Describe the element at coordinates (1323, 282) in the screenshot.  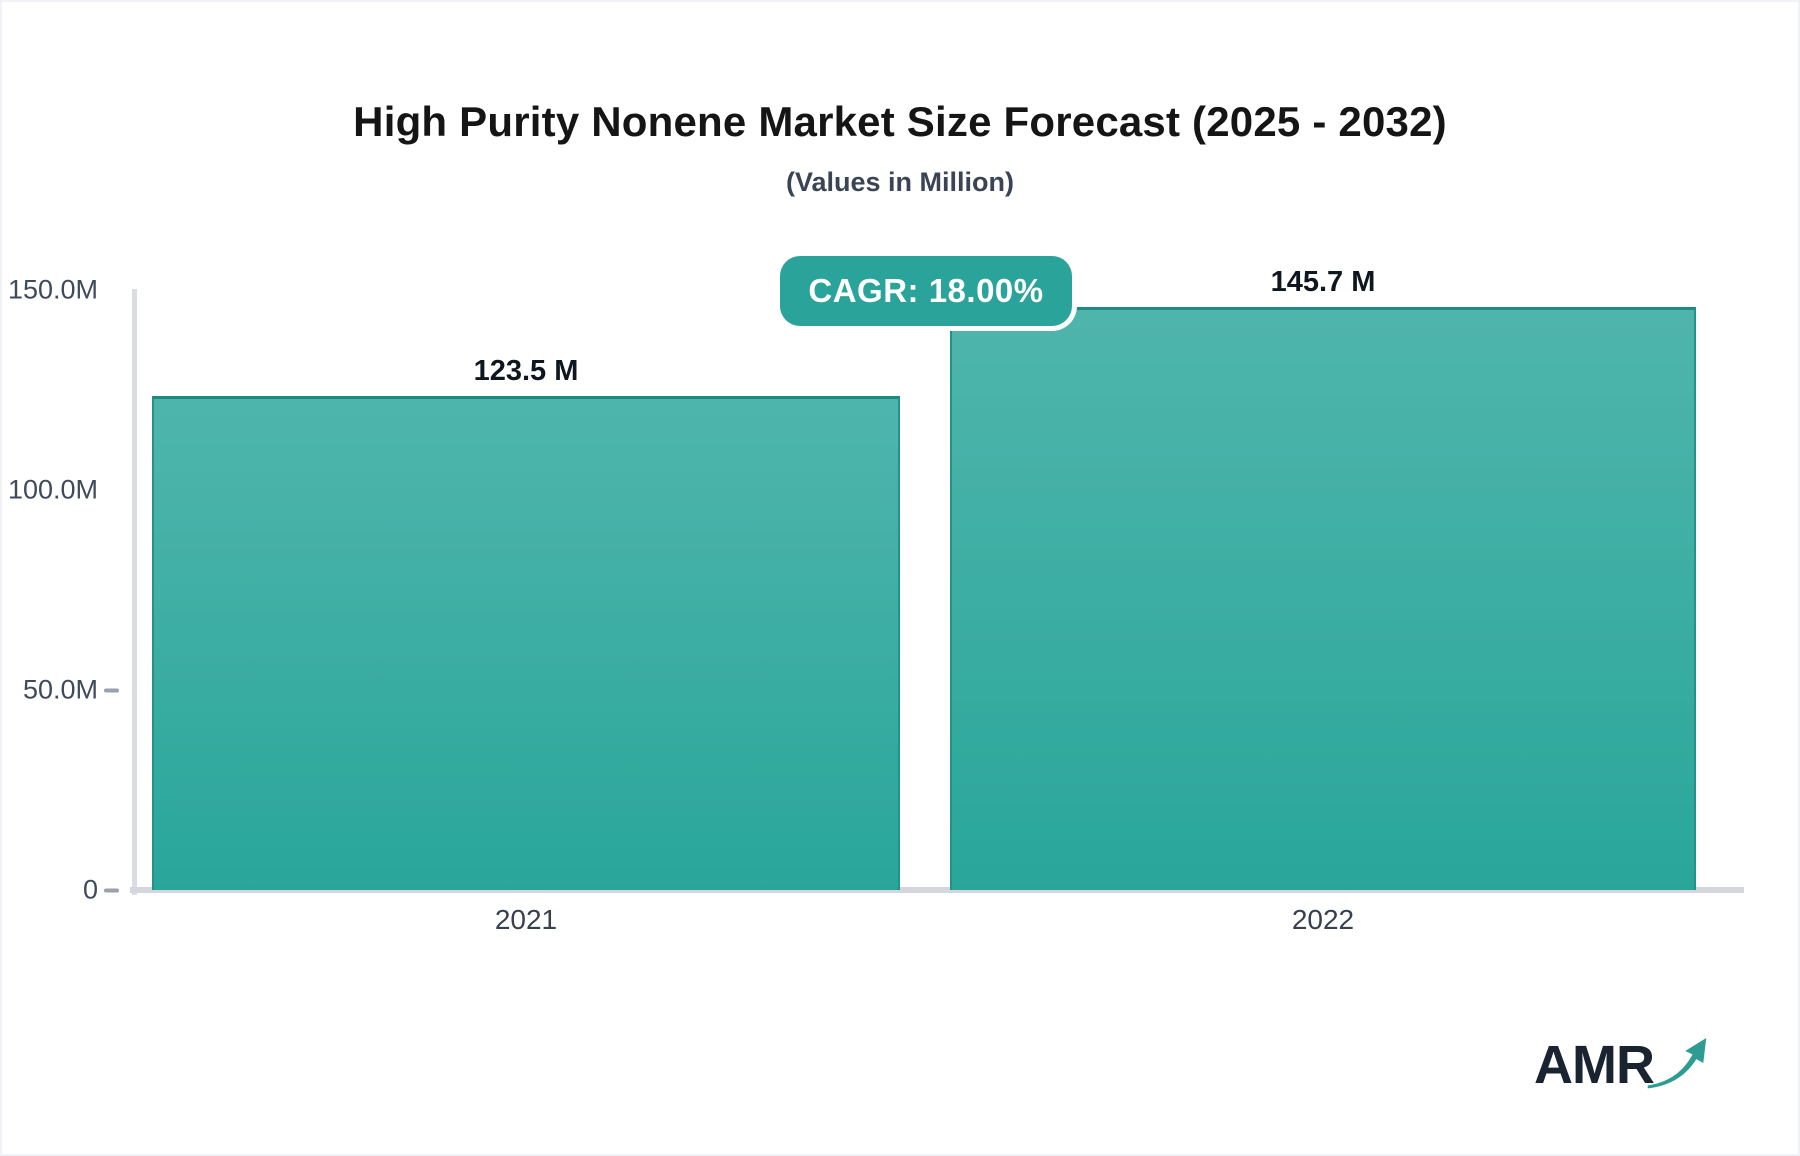
I see `bar-value-label-2022: 145.7 M` at that location.